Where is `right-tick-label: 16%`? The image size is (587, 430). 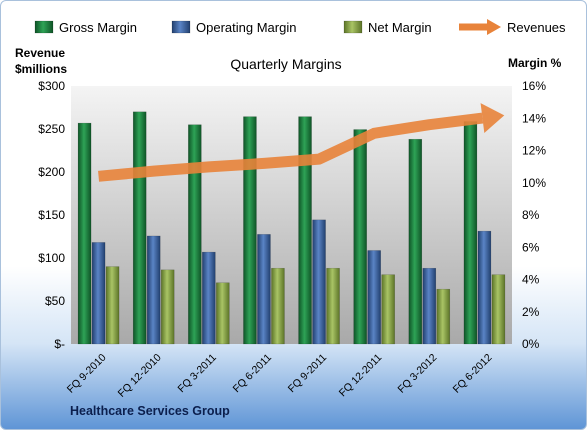 right-tick-label: 16% is located at coordinates (534, 86).